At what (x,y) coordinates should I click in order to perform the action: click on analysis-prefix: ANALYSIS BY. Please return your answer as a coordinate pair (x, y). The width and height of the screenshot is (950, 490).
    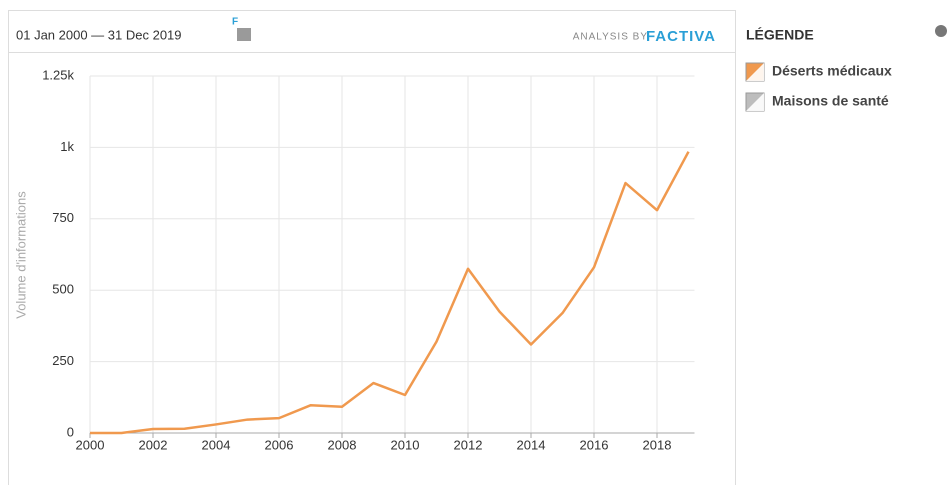
    Looking at the image, I should click on (610, 37).